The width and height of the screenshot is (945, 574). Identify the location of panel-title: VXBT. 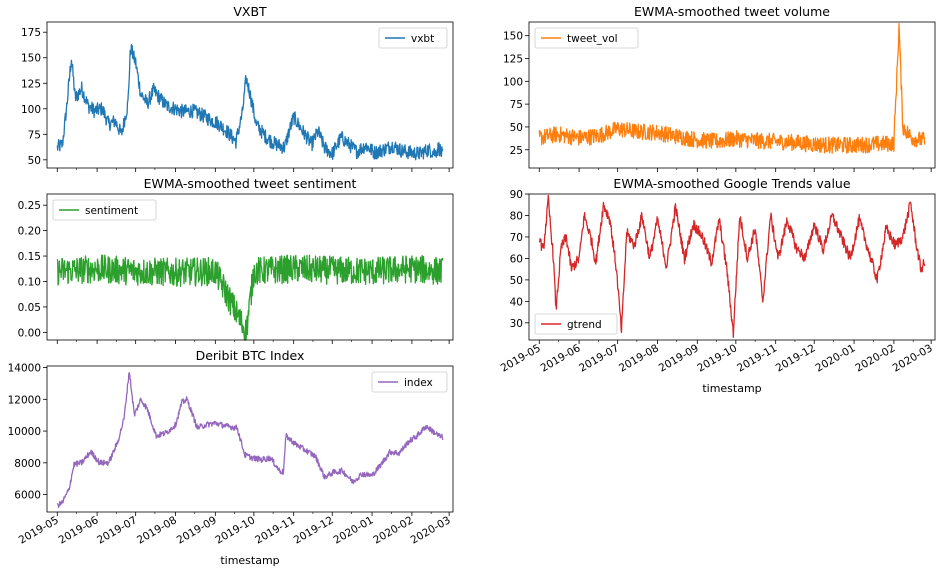
(250, 11).